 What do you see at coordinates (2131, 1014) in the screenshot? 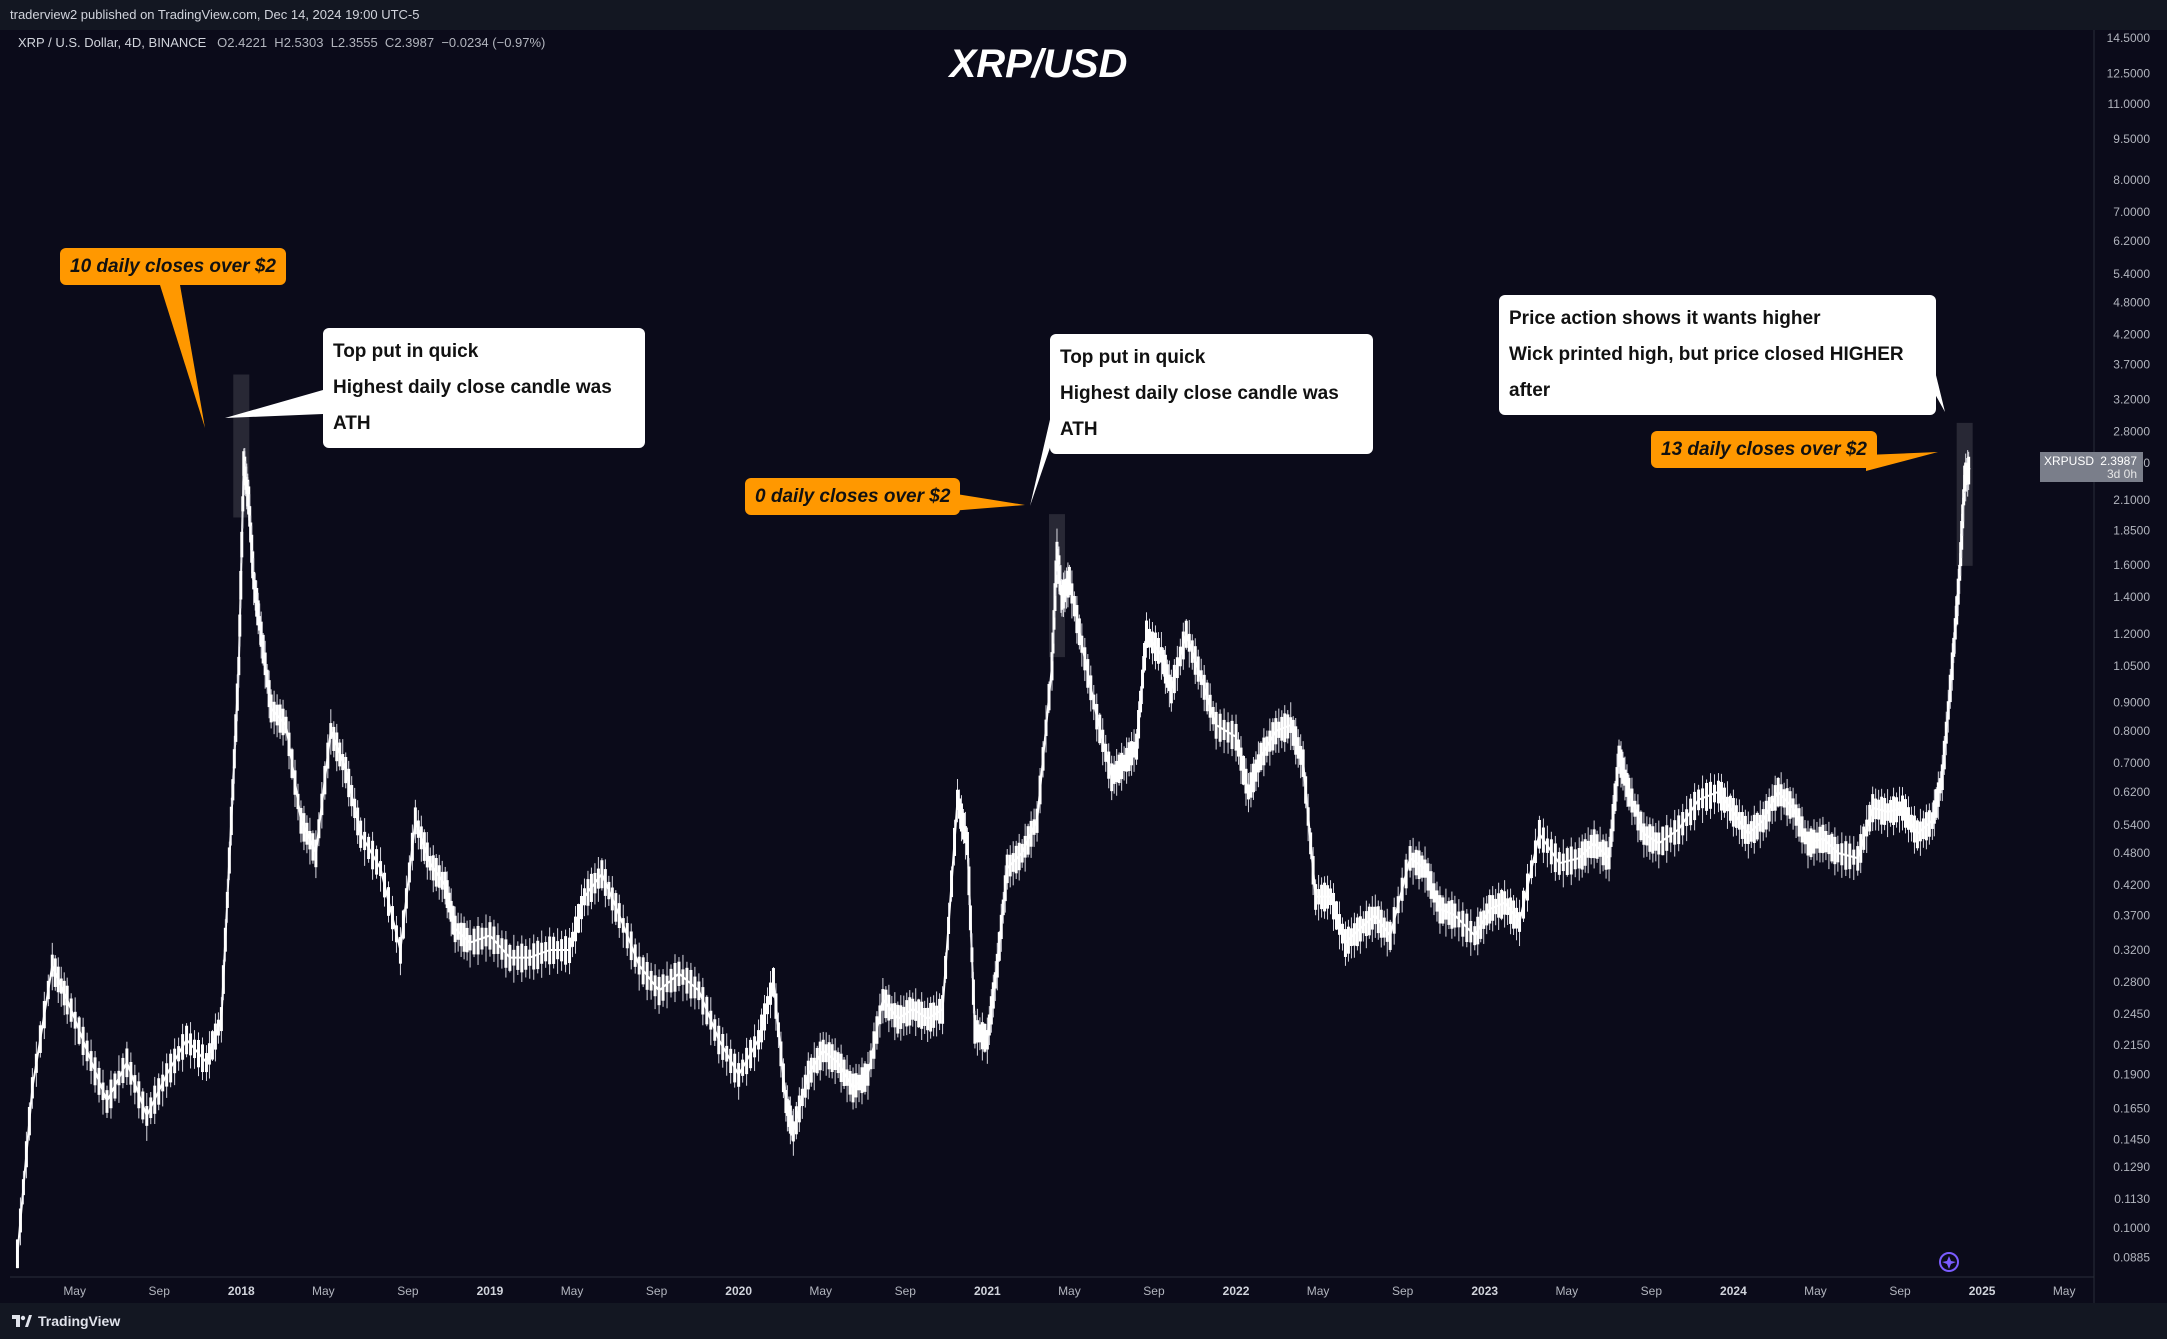
I see `y-tick-label: 0.2450` at bounding box center [2131, 1014].